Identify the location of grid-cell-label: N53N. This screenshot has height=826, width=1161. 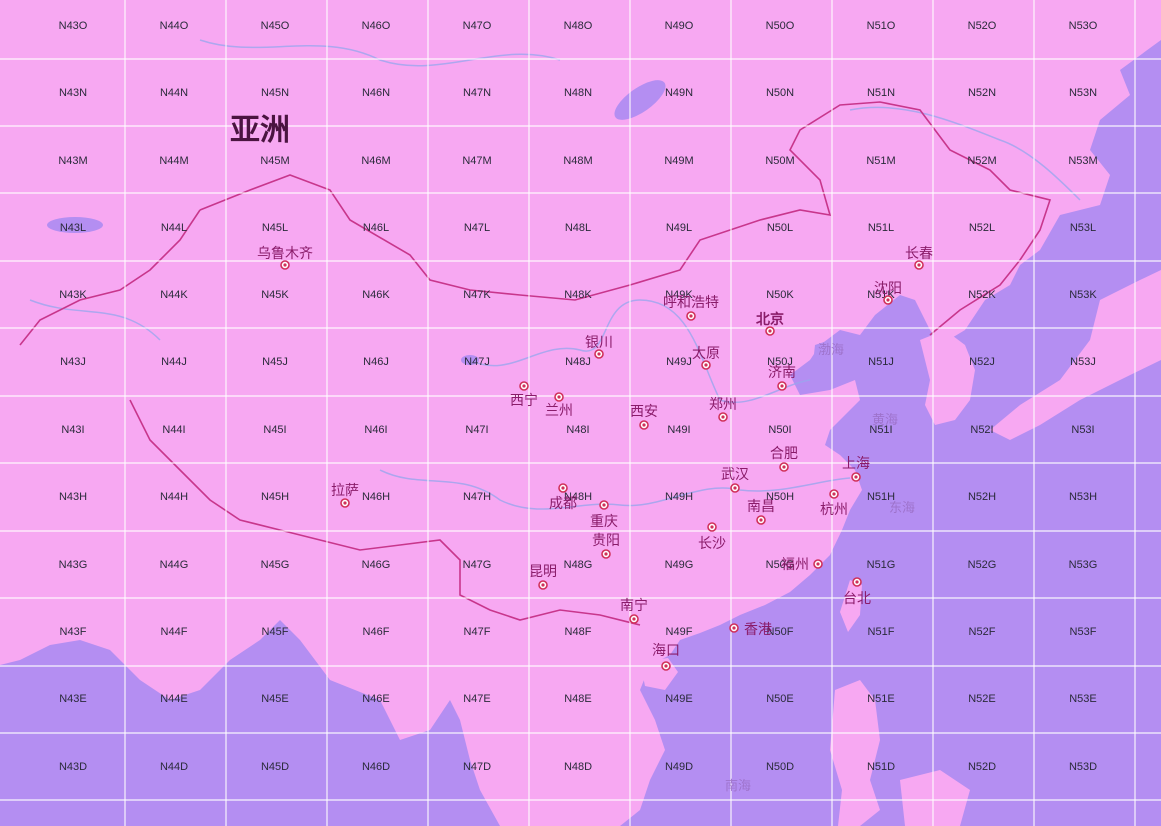
(1083, 93).